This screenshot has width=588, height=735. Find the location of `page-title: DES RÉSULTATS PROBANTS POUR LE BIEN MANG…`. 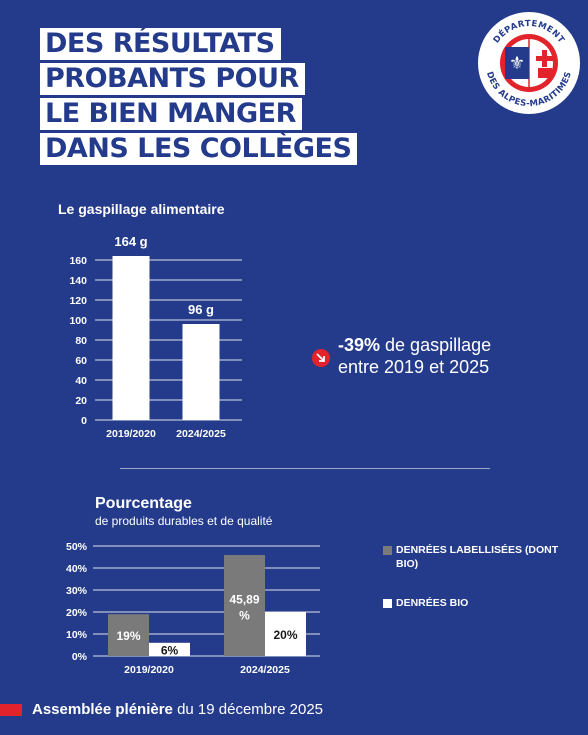

page-title: DES RÉSULTATS PROBANTS POUR LE BIEN MANG… is located at coordinates (199, 98).